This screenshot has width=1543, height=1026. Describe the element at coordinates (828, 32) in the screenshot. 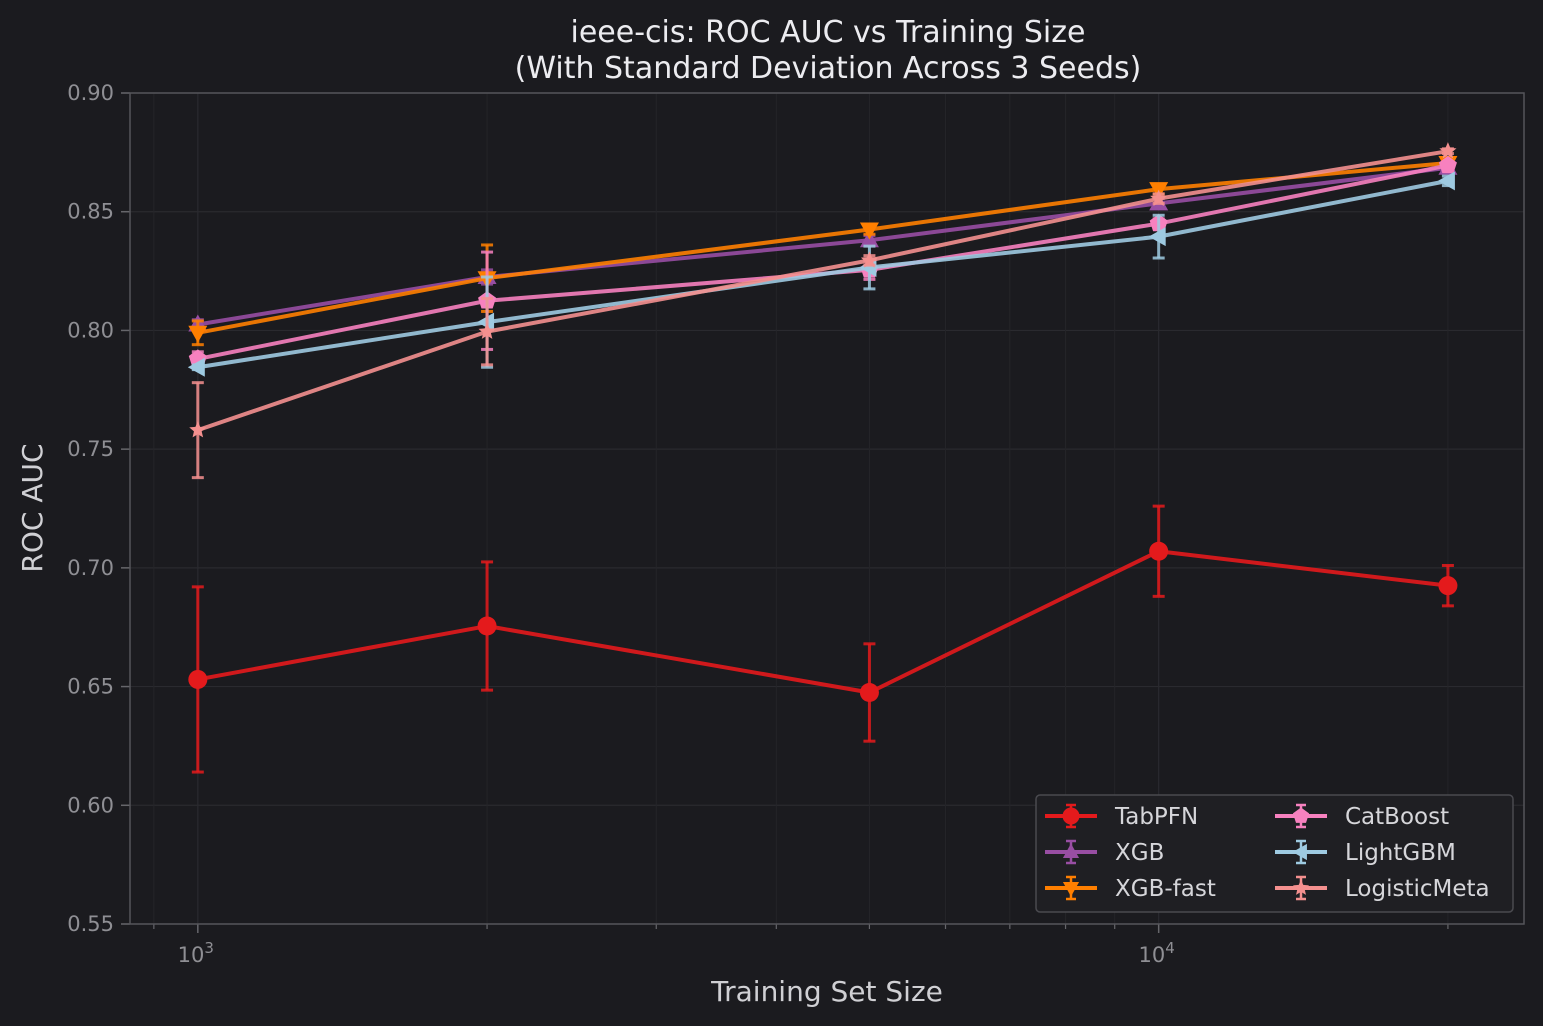

I see `chart-title-line1: ieee-cis: ROC AUC vs Training Size` at that location.